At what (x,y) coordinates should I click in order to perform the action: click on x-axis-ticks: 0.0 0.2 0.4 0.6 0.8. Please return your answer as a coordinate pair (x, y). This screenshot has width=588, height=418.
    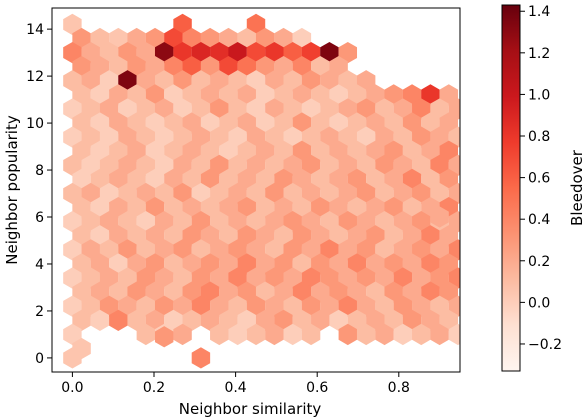
    Looking at the image, I should click on (235, 384).